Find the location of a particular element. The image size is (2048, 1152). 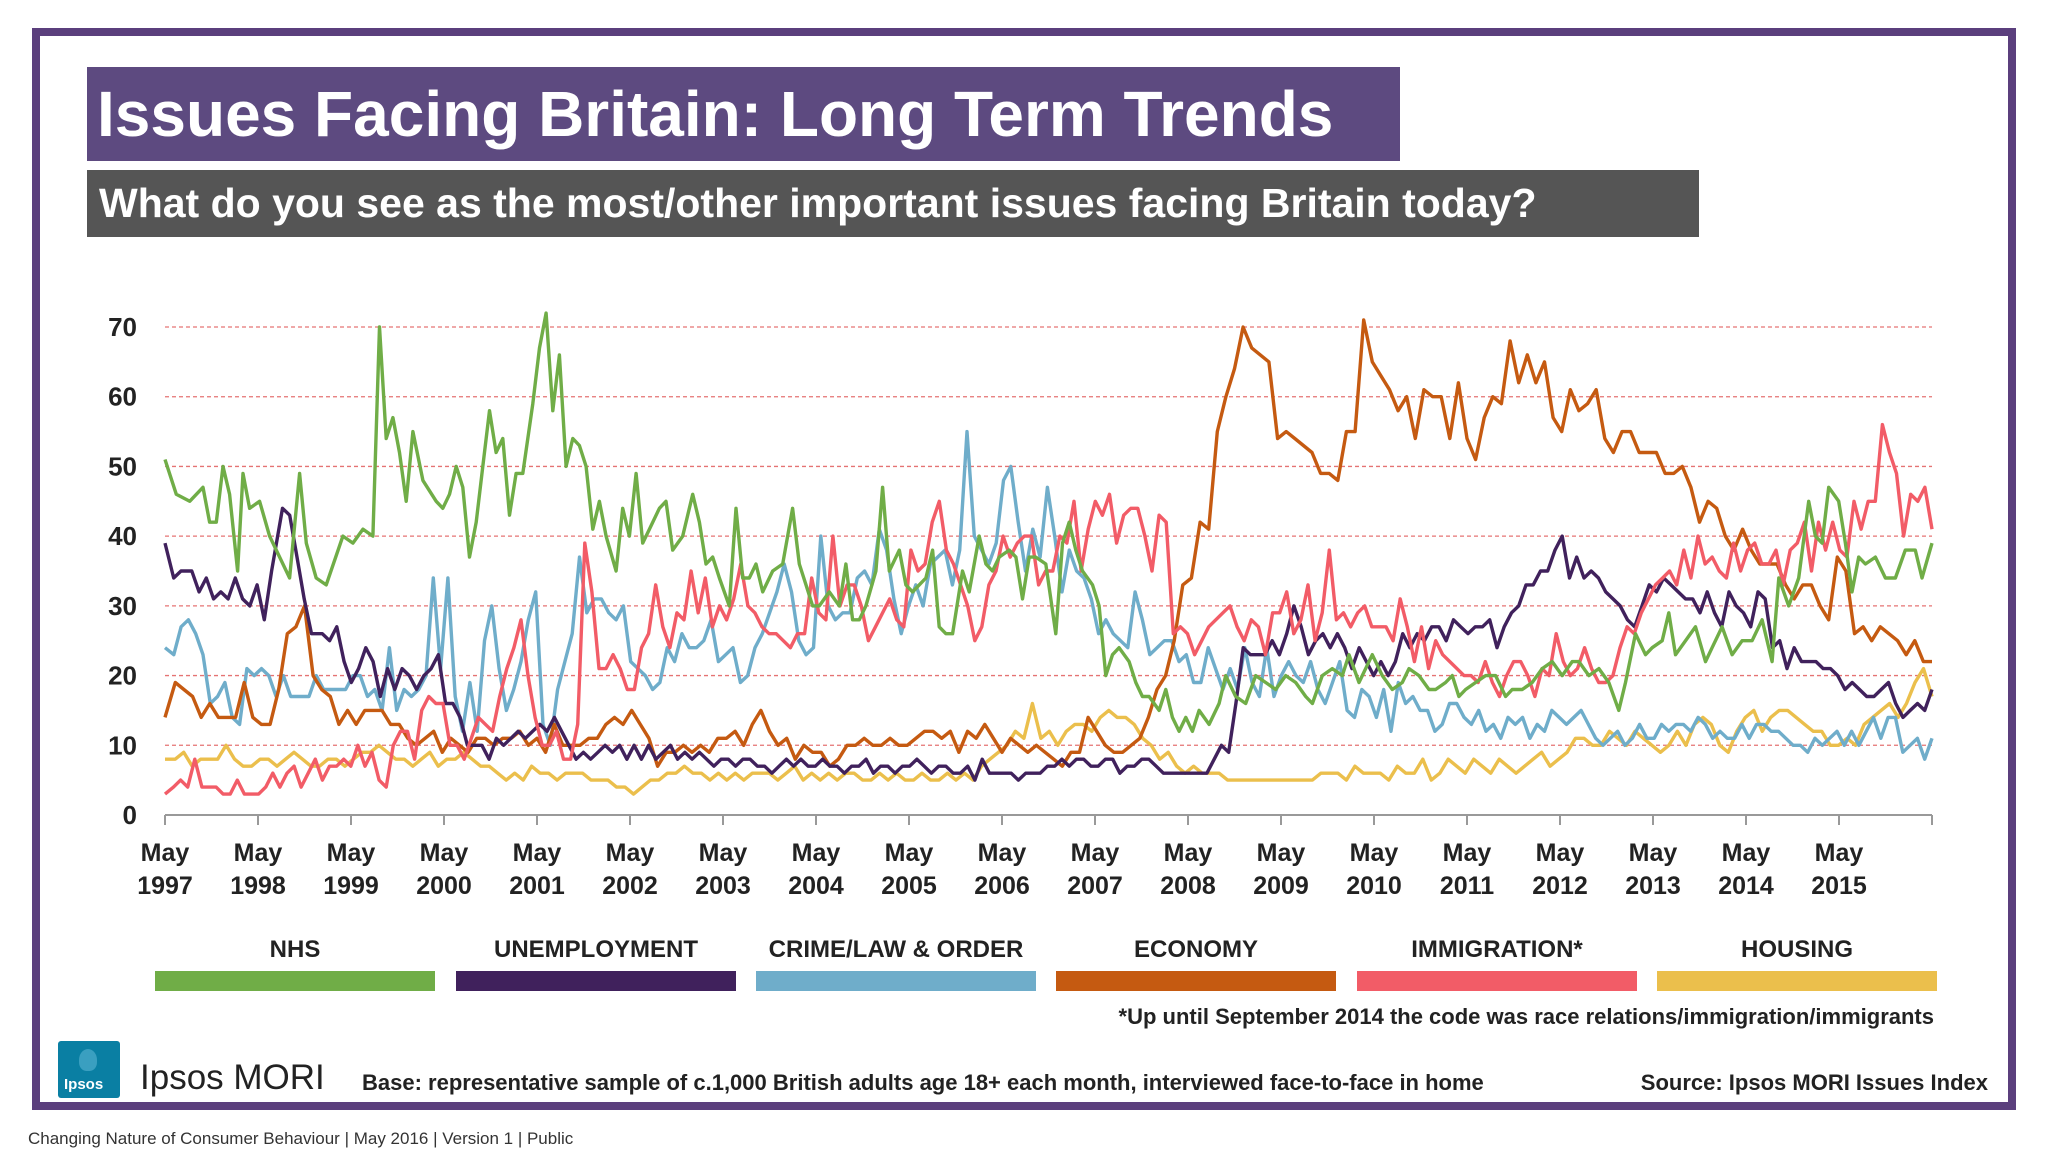

x-tick-label-year: 2008 is located at coordinates (1188, 886).